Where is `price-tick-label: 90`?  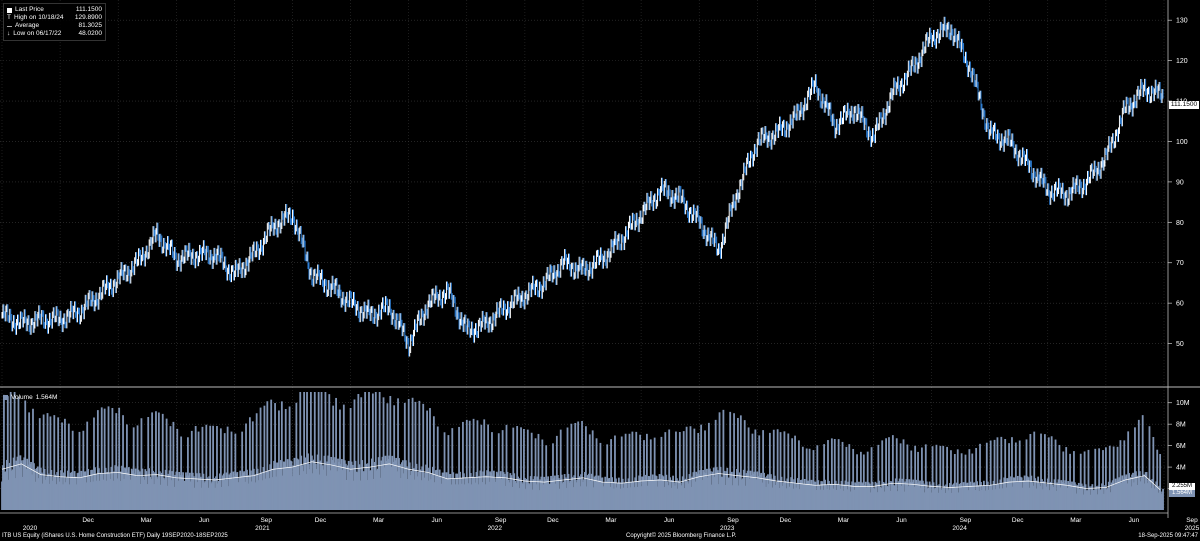 price-tick-label: 90 is located at coordinates (1180, 182).